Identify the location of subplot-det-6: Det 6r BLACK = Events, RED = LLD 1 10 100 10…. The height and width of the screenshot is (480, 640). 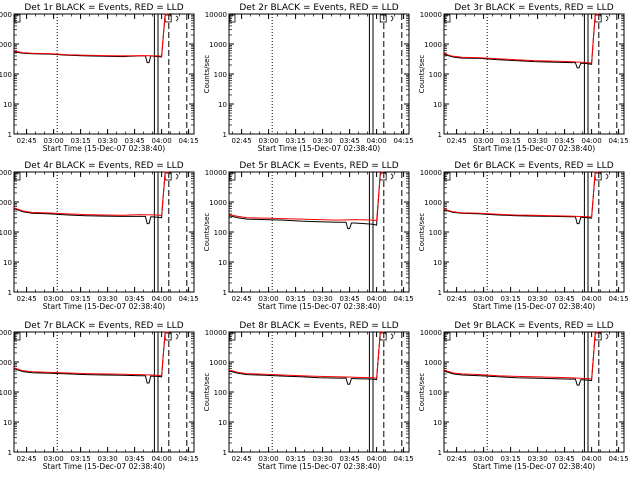
(523, 236).